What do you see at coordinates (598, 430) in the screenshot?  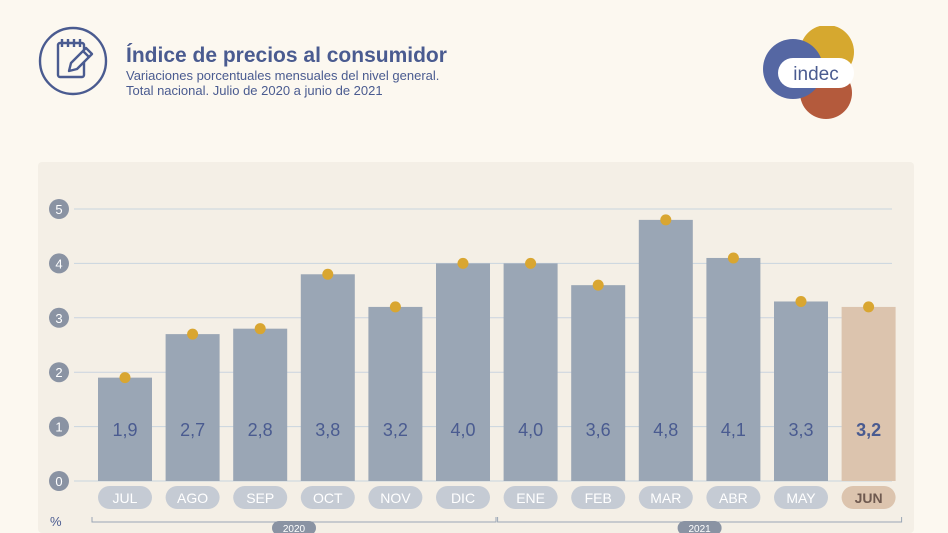 I see `bar-value-label: 3,6` at bounding box center [598, 430].